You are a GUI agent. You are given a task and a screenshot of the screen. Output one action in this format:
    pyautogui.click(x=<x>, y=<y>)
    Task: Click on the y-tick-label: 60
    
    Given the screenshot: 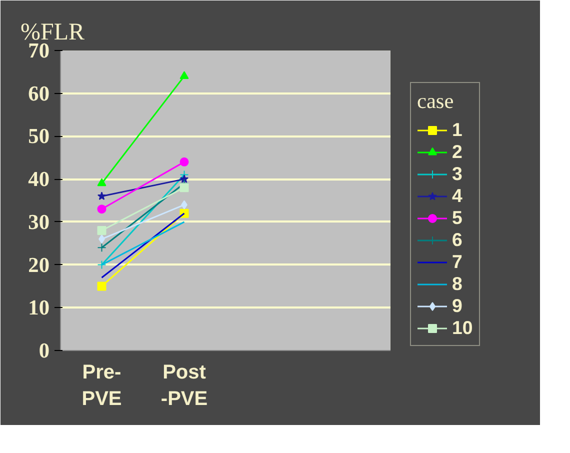 What is the action you would take?
    pyautogui.click(x=39, y=93)
    